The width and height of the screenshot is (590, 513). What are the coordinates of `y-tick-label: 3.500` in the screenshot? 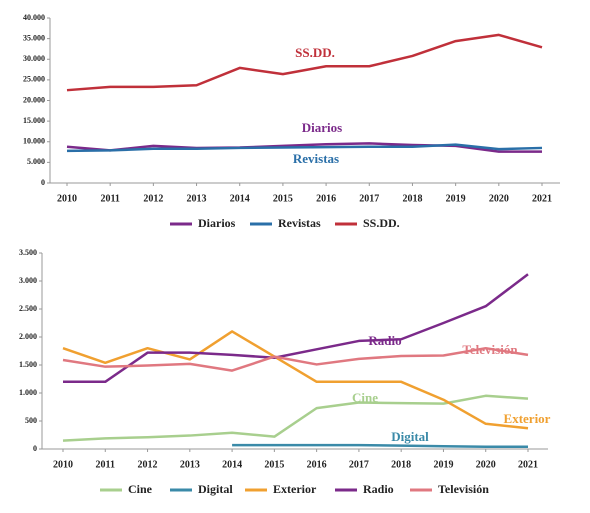 It's located at (28, 252).